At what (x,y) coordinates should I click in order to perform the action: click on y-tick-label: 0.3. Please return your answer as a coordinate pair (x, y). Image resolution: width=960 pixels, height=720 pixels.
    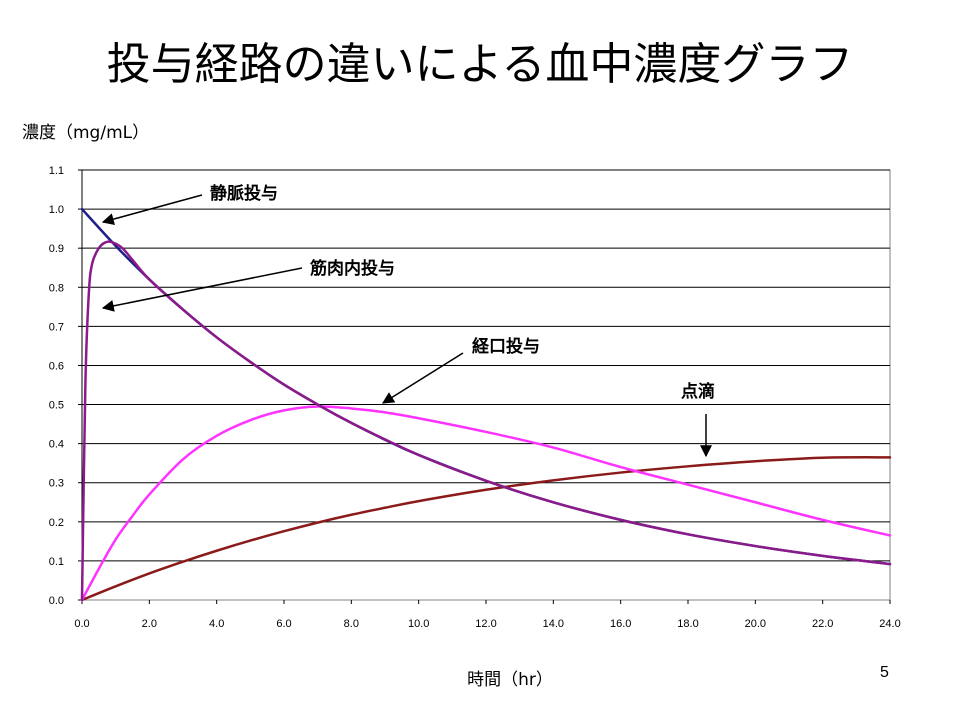
    Looking at the image, I should click on (56, 484).